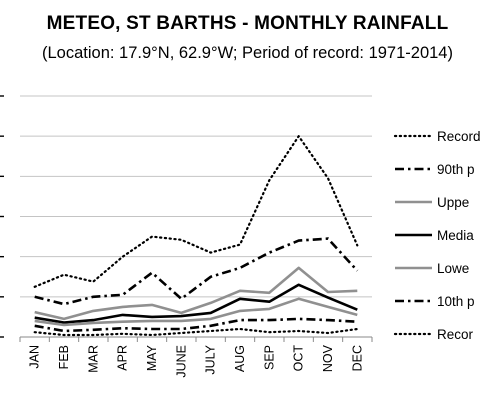 The height and width of the screenshot is (400, 495). What do you see at coordinates (269, 357) in the screenshot?
I see `x-tick-label: SEP` at bounding box center [269, 357].